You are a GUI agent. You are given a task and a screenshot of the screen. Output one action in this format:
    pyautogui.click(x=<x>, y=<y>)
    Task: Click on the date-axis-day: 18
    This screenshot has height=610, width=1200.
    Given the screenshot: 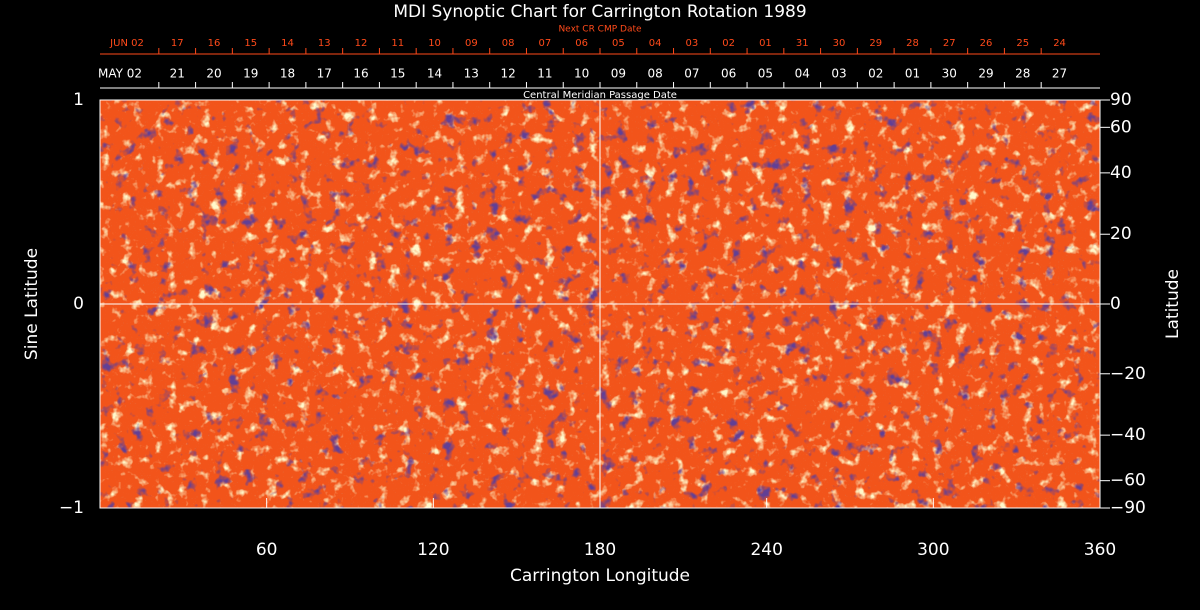 What is the action you would take?
    pyautogui.click(x=287, y=74)
    